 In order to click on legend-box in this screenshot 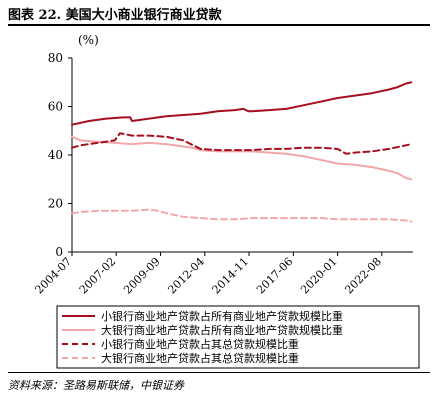, I will do `click(238, 337)`.